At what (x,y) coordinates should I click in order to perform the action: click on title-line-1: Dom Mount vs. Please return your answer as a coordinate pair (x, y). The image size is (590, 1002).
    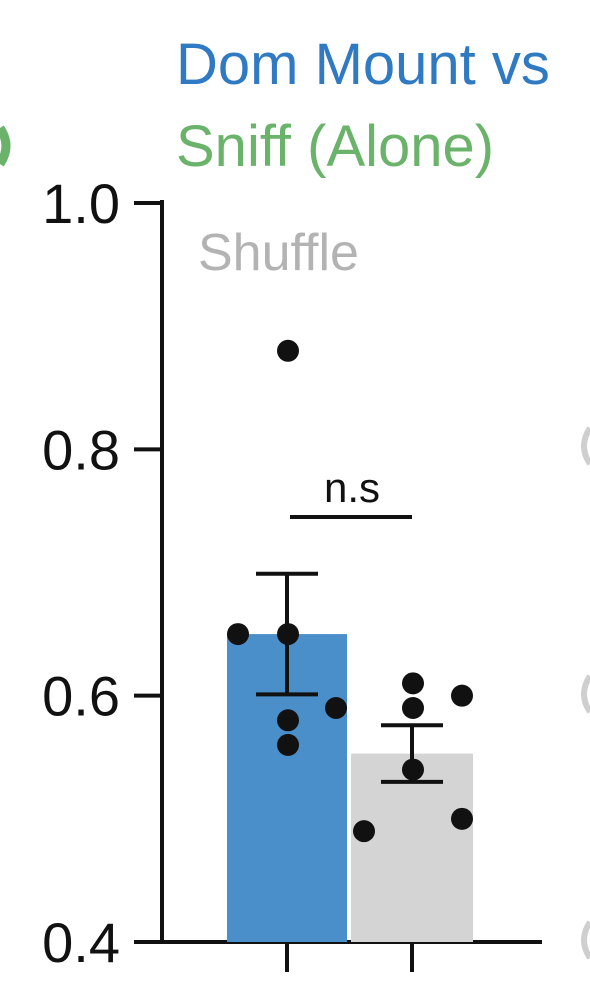
    Looking at the image, I should click on (363, 64).